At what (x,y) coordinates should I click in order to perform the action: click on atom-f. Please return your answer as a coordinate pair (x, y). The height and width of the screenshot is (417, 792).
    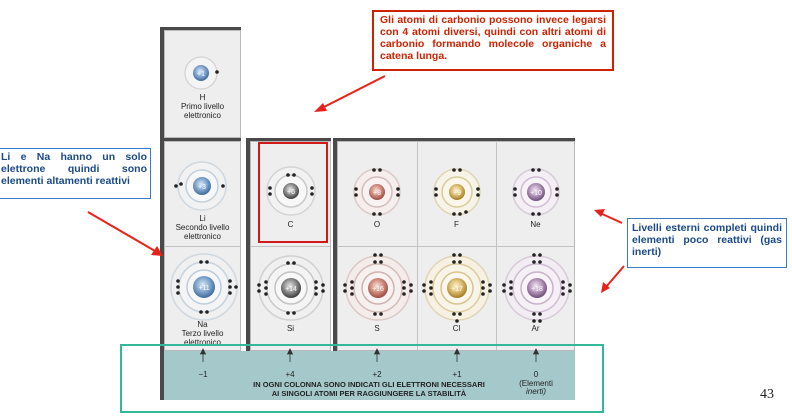
    Looking at the image, I should click on (457, 192).